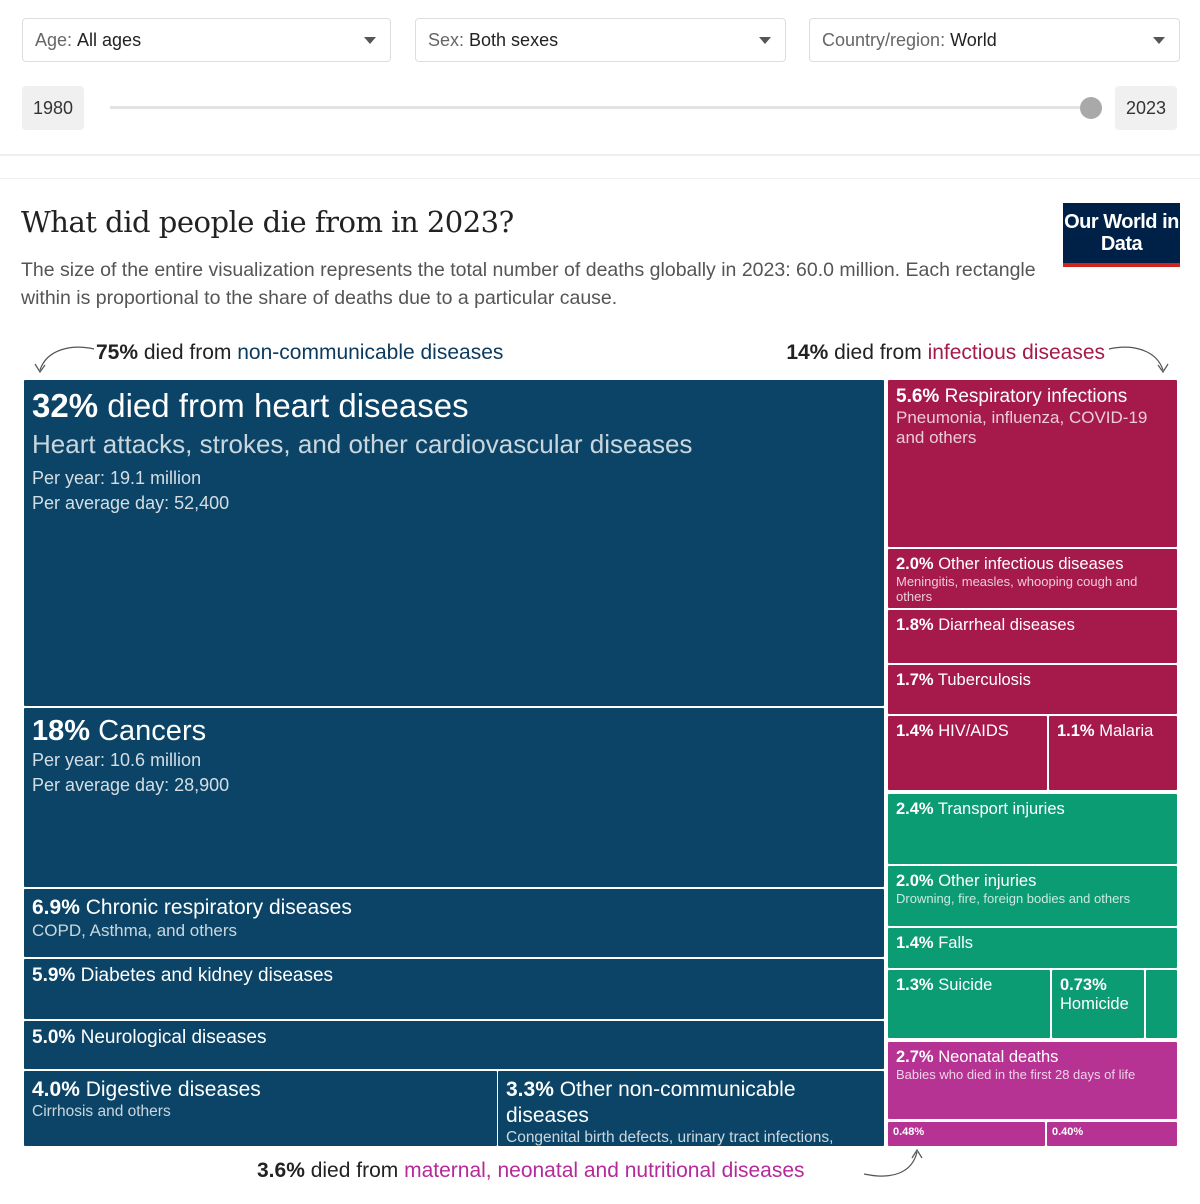 The image size is (1200, 1204). What do you see at coordinates (651, 1102) in the screenshot?
I see `tile-label: Other non-communicable diseases` at bounding box center [651, 1102].